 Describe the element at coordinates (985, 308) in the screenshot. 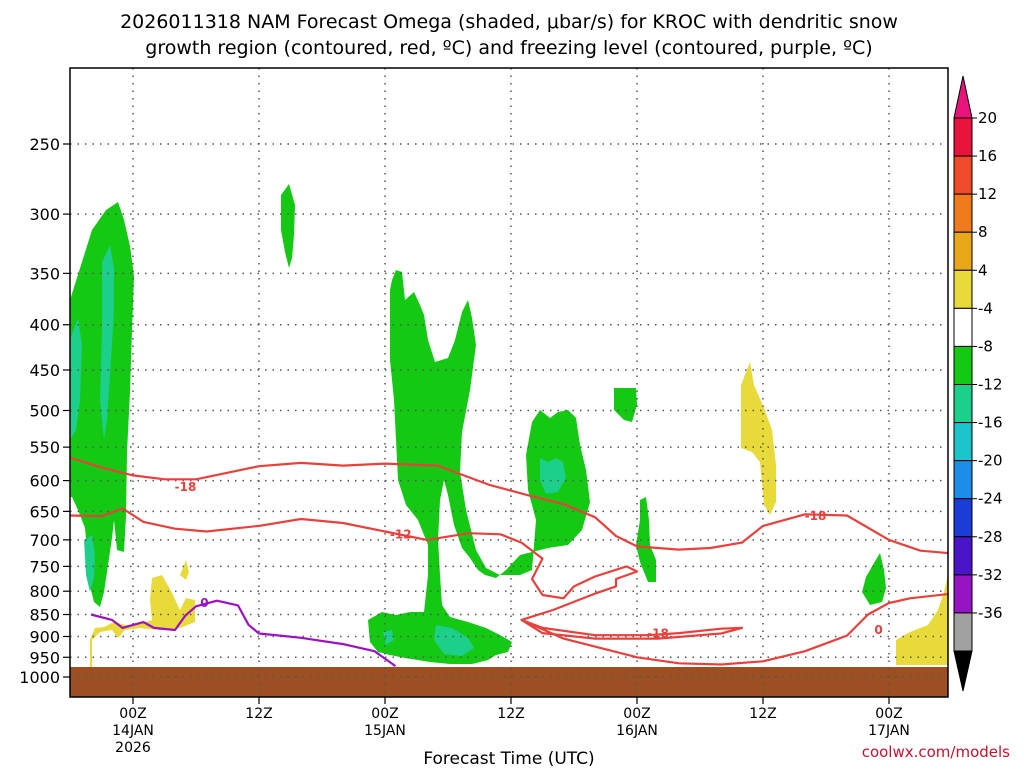

I see `colorbar-label: -4` at that location.